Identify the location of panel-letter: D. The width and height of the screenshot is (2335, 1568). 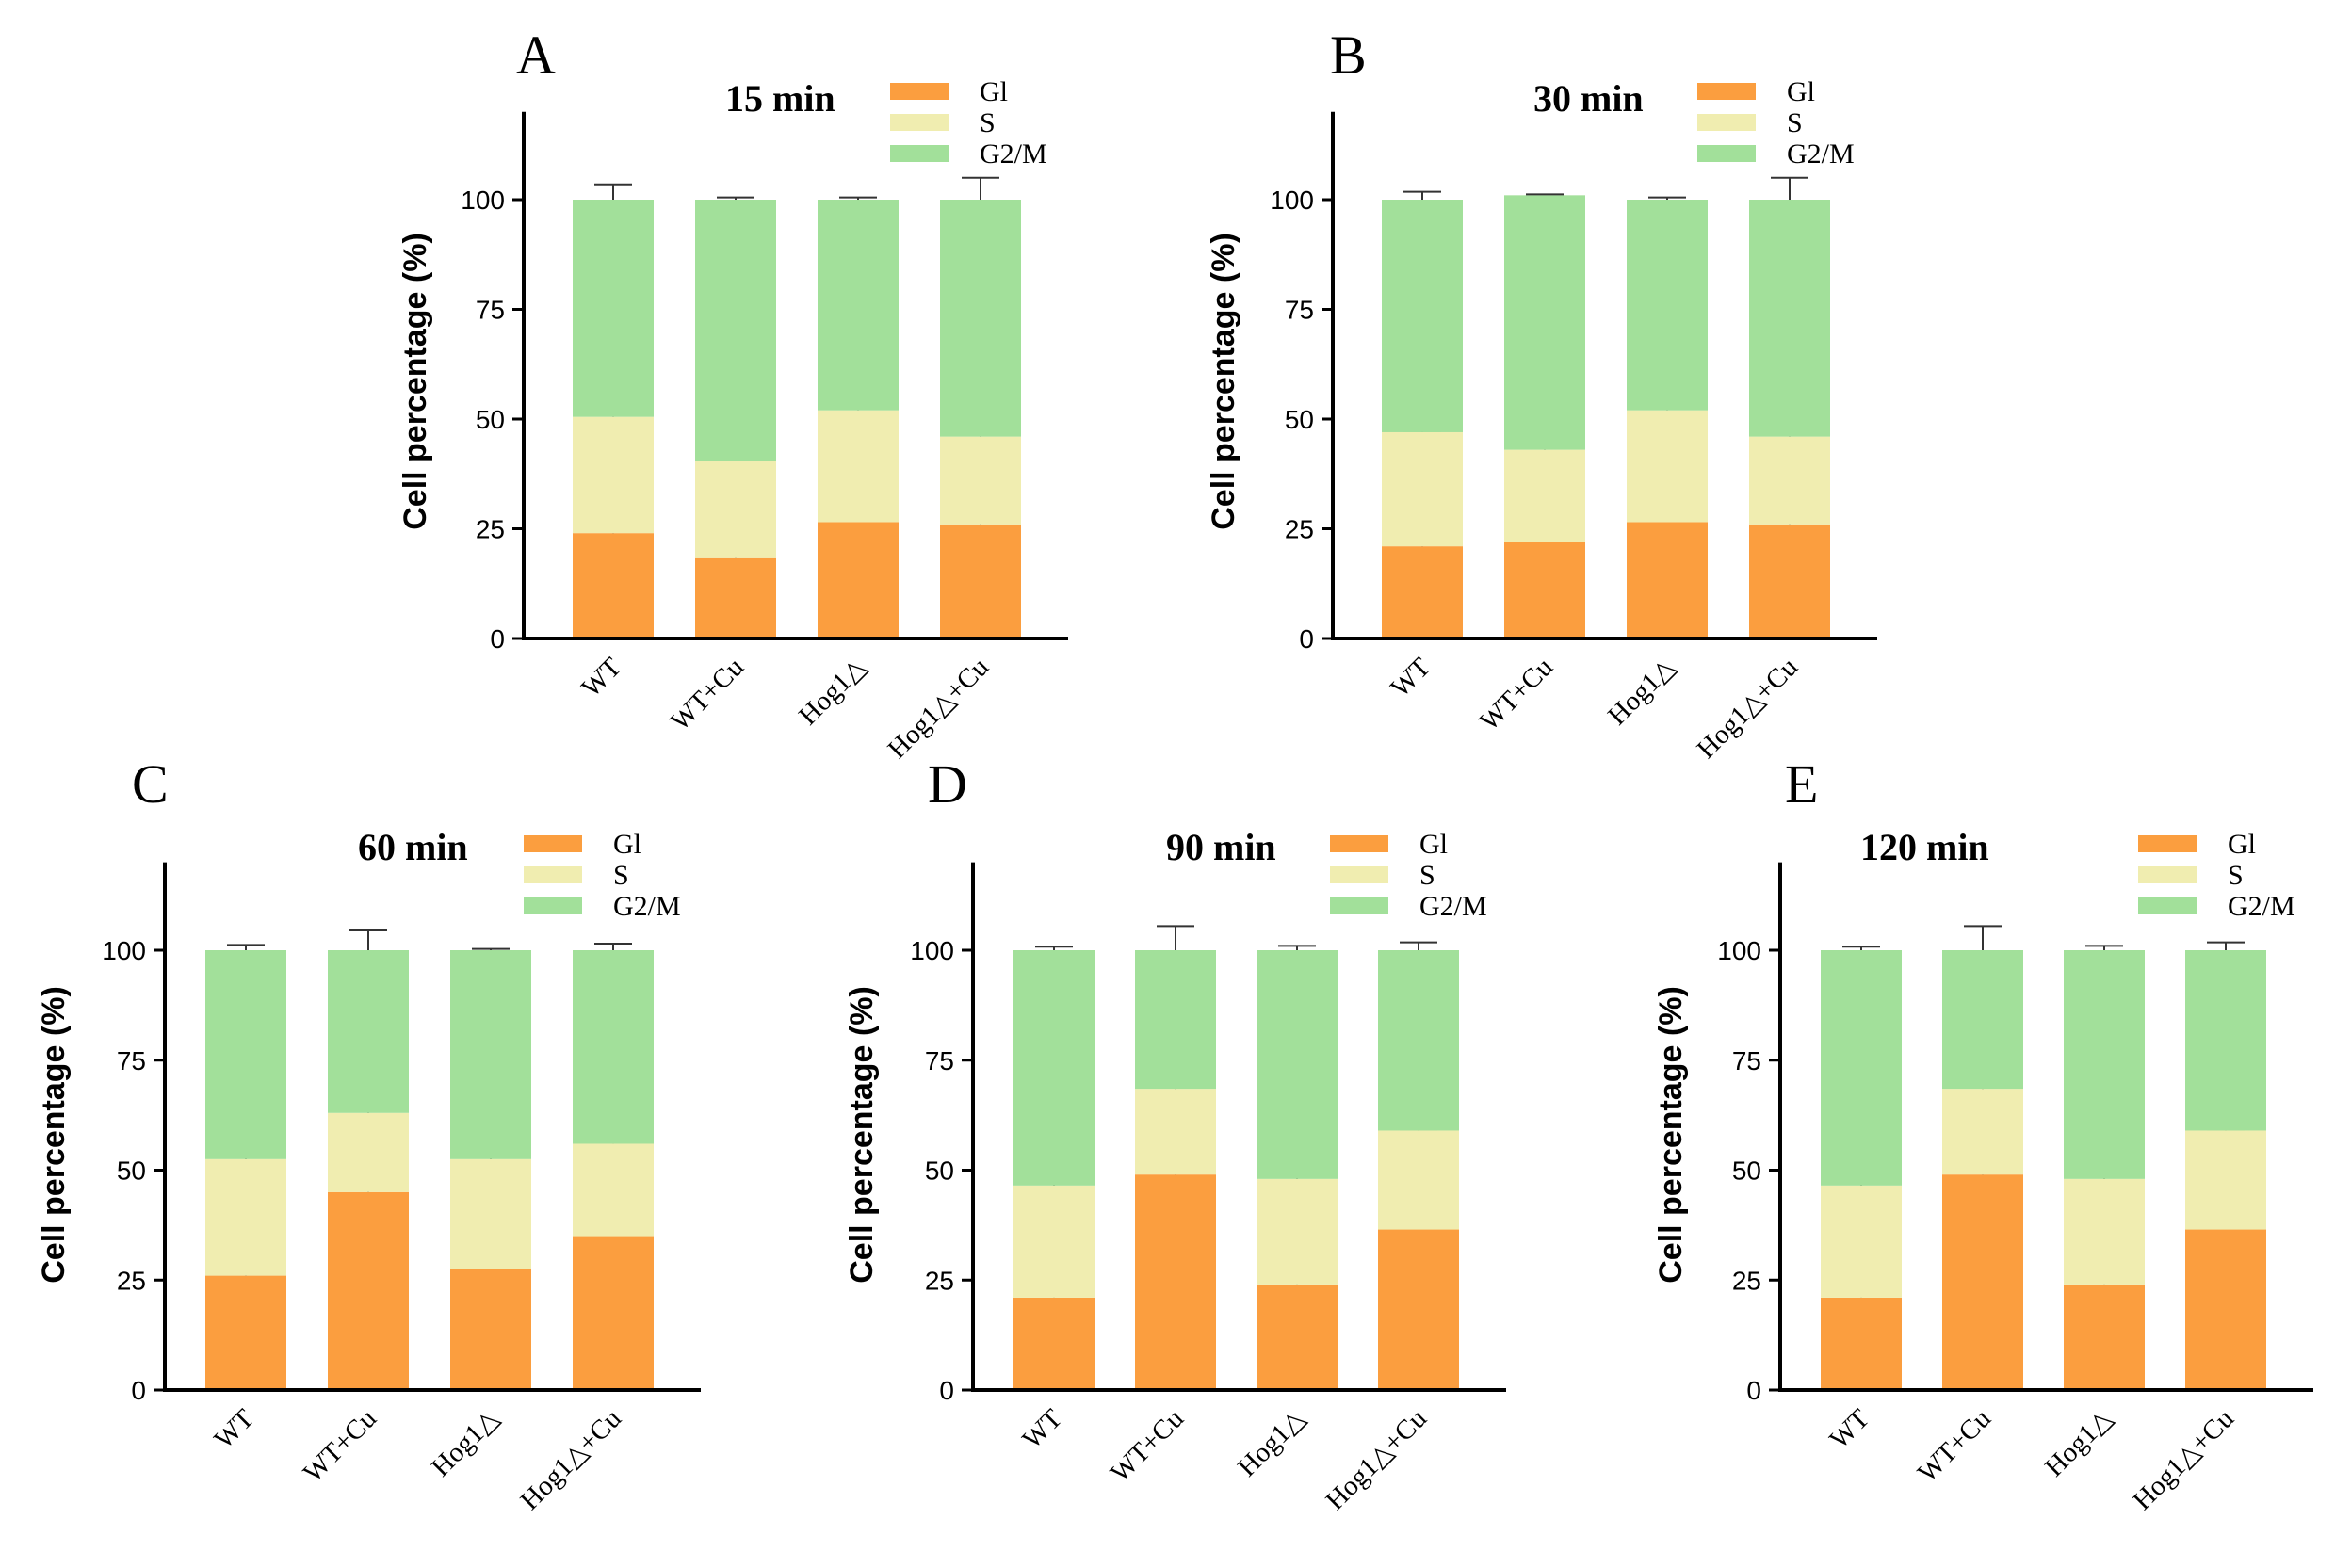
(947, 784).